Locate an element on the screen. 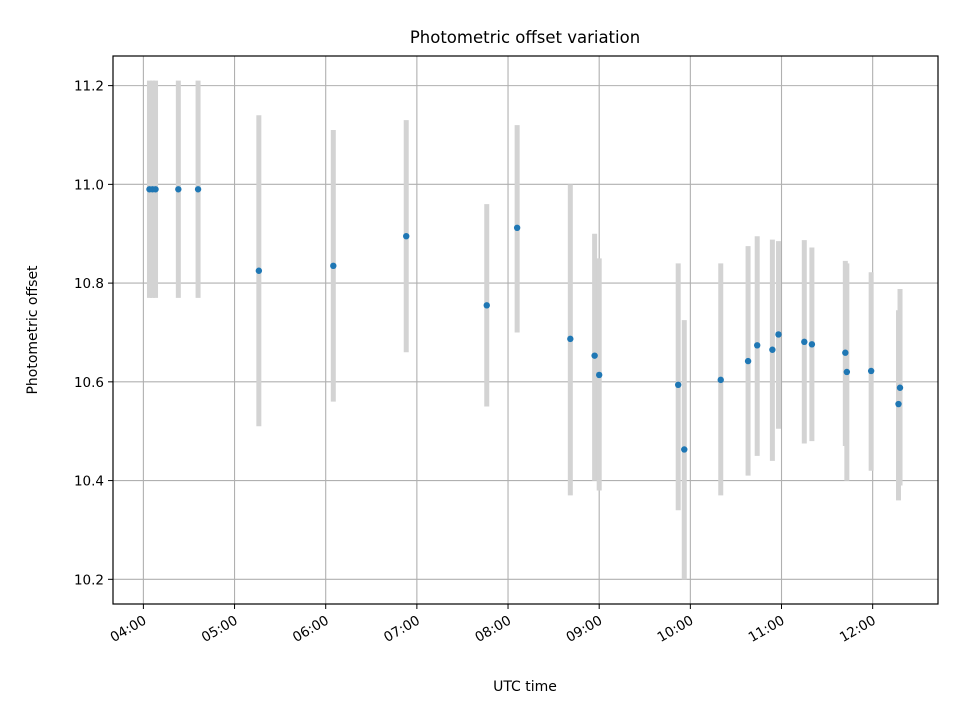 Image resolution: width=960 pixels, height=720 pixels. y-tick-label: 10.8 is located at coordinates (89, 284).